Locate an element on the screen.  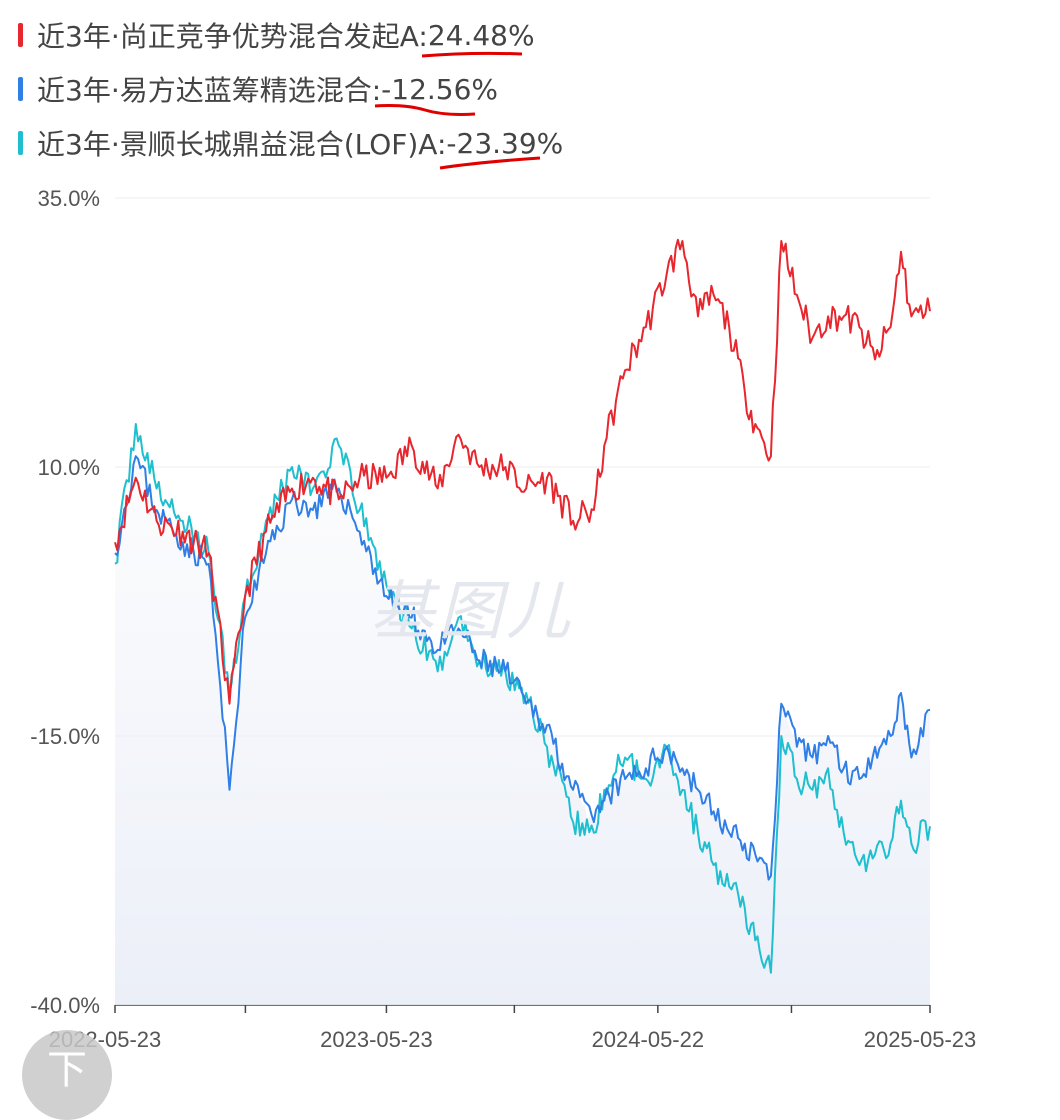
legend-item-series-3: 近3年·景顺长城鼎益混合(LOF)A: -23.39% is located at coordinates (290, 143).